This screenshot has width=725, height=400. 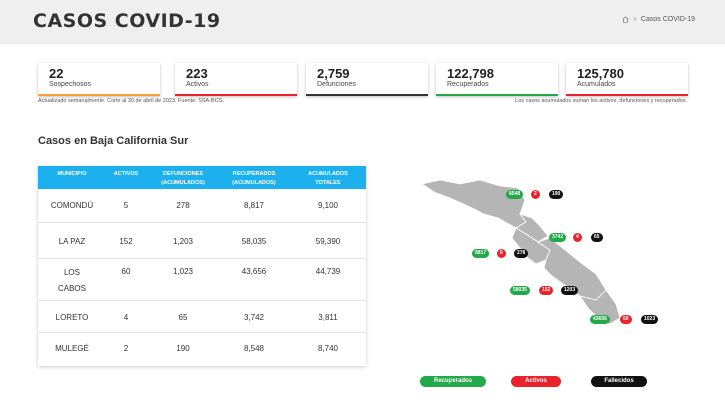 What do you see at coordinates (520, 290) in the screenshot?
I see `map-lapaz-recuperados: 58035` at bounding box center [520, 290].